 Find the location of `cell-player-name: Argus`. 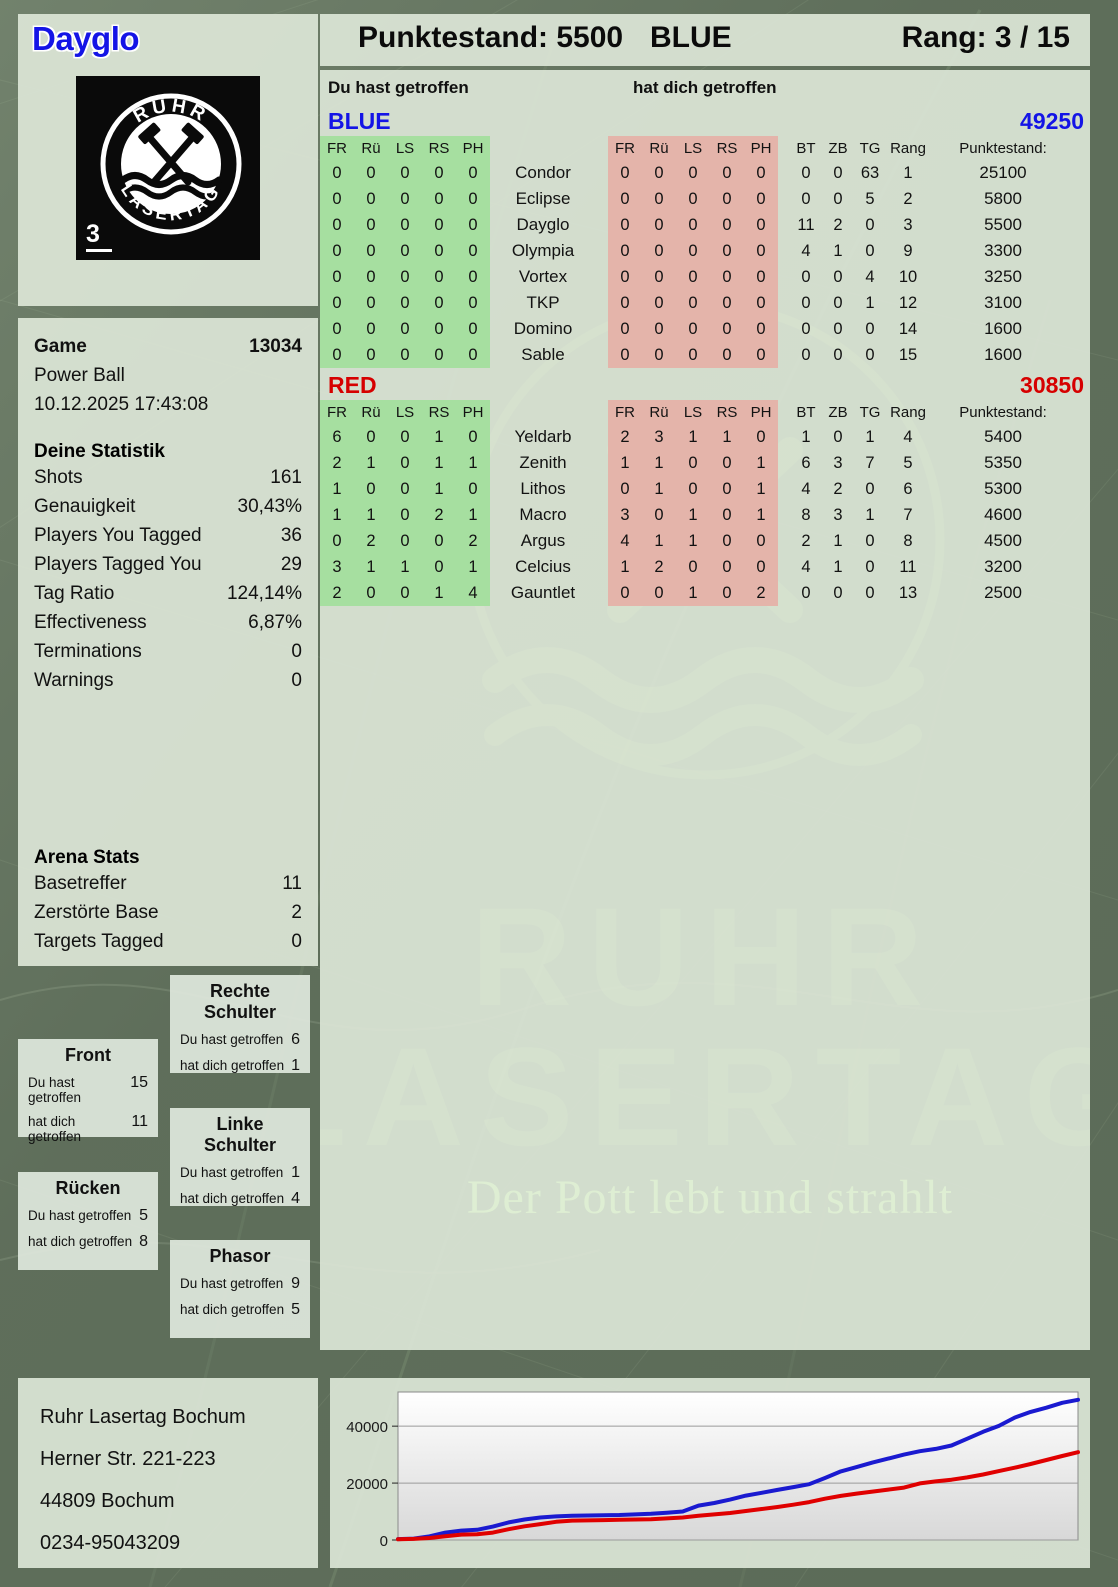

cell-player-name: Argus is located at coordinates (543, 540).